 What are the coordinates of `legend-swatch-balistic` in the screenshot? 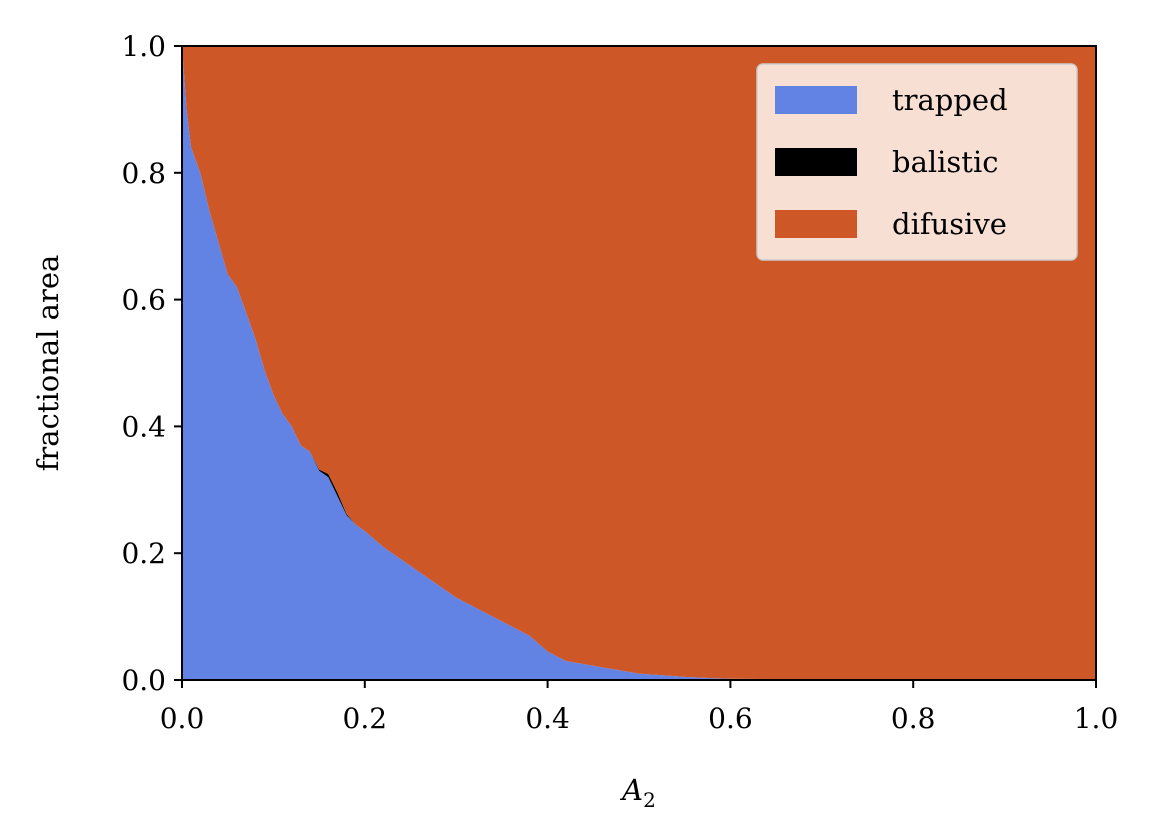 It's located at (816, 162).